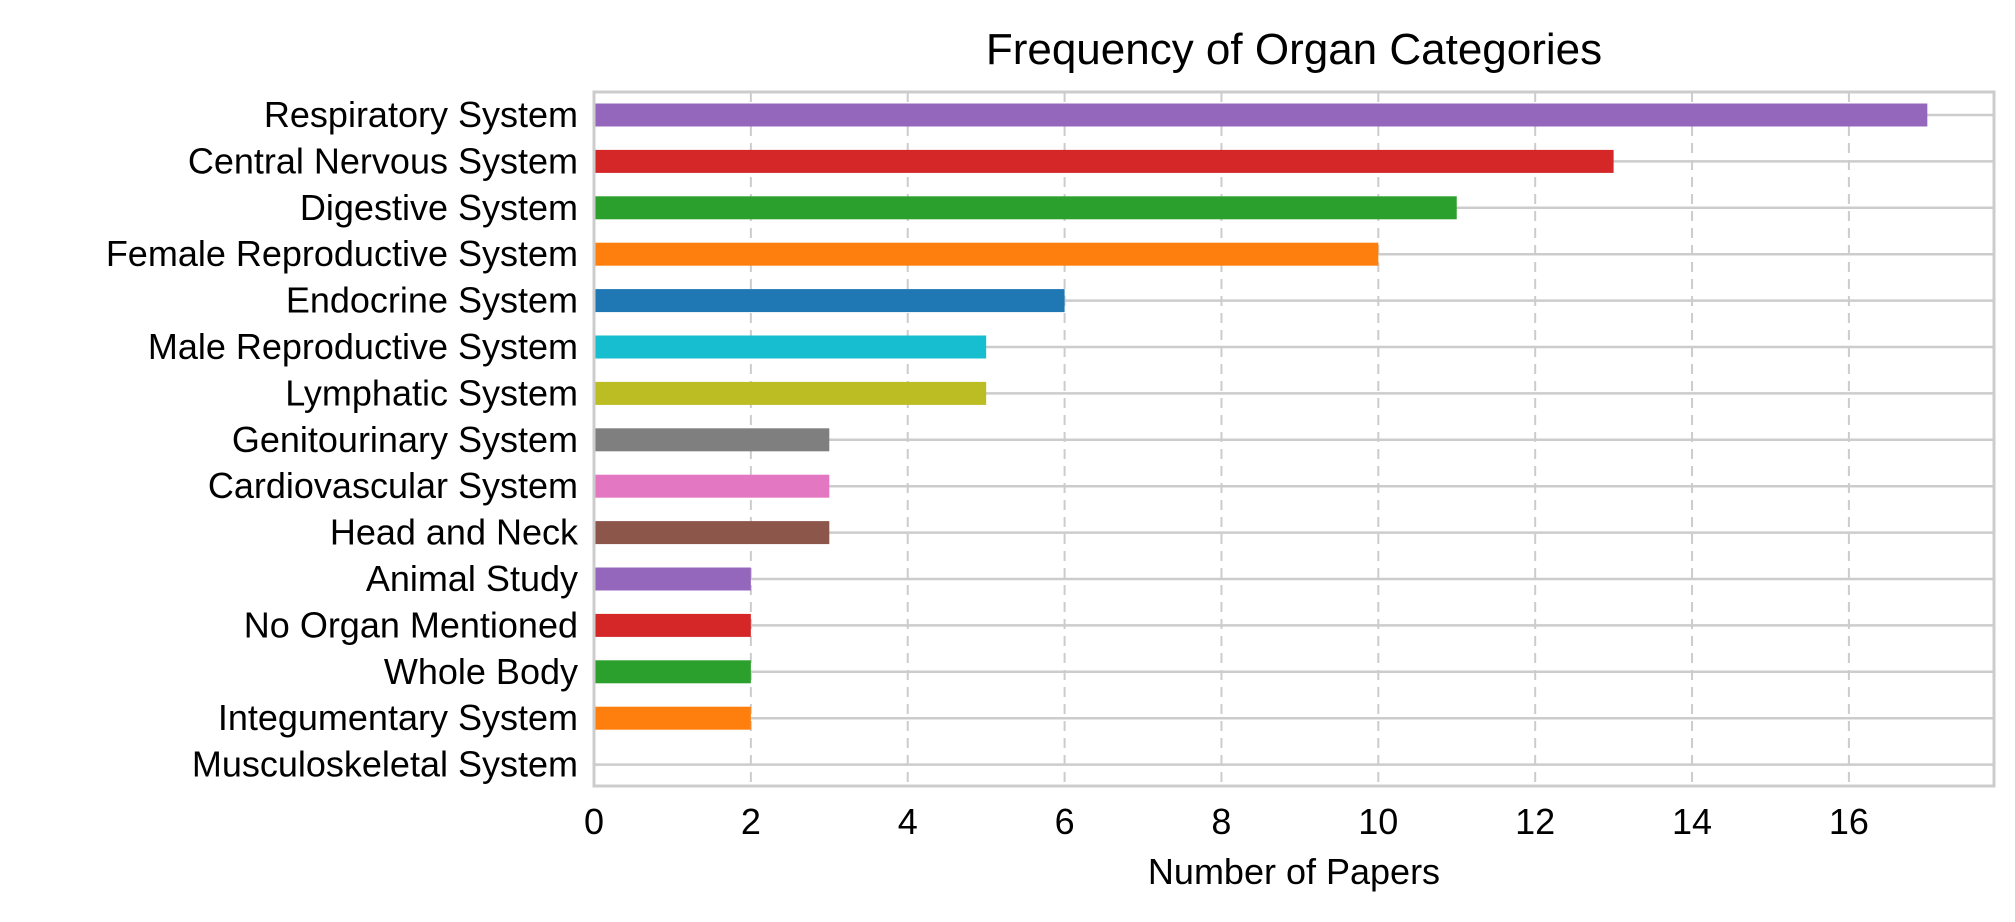 This screenshot has height=922, width=2015. What do you see at coordinates (1065, 821) in the screenshot?
I see `x-tick-label: 6` at bounding box center [1065, 821].